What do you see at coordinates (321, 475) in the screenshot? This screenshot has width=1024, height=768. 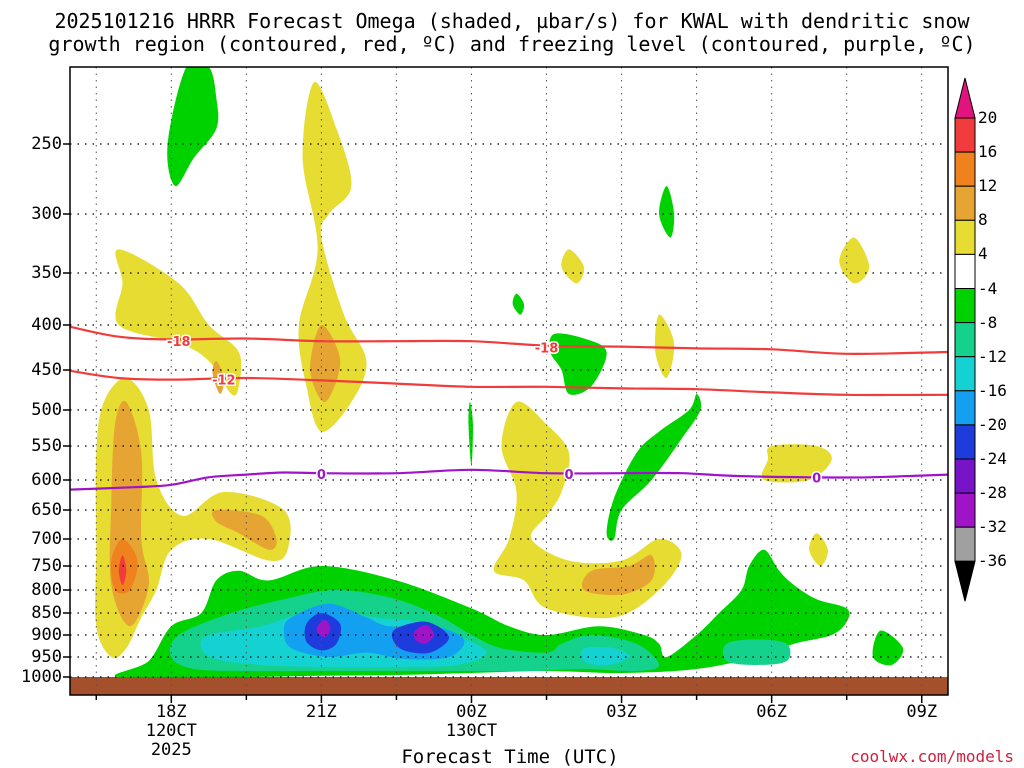 I see `contour-label-2-0: 0` at bounding box center [321, 475].